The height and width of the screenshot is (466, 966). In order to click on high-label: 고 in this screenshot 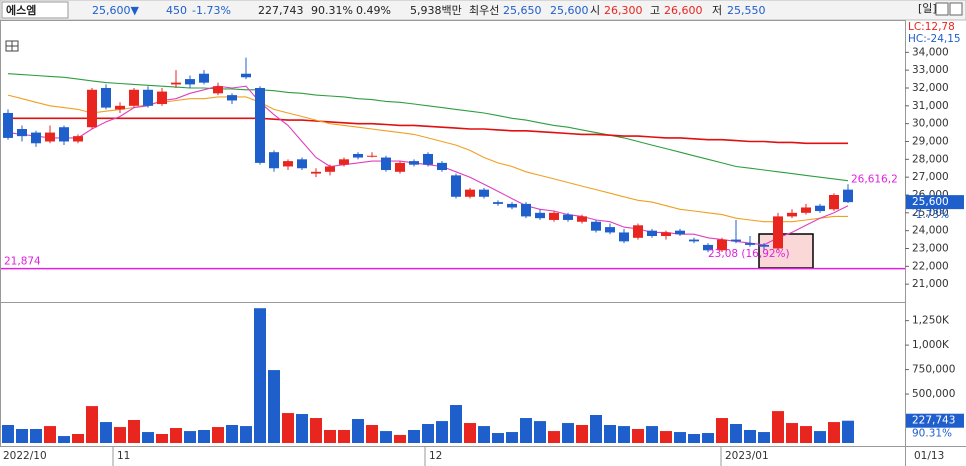, I will do `click(655, 10)`.